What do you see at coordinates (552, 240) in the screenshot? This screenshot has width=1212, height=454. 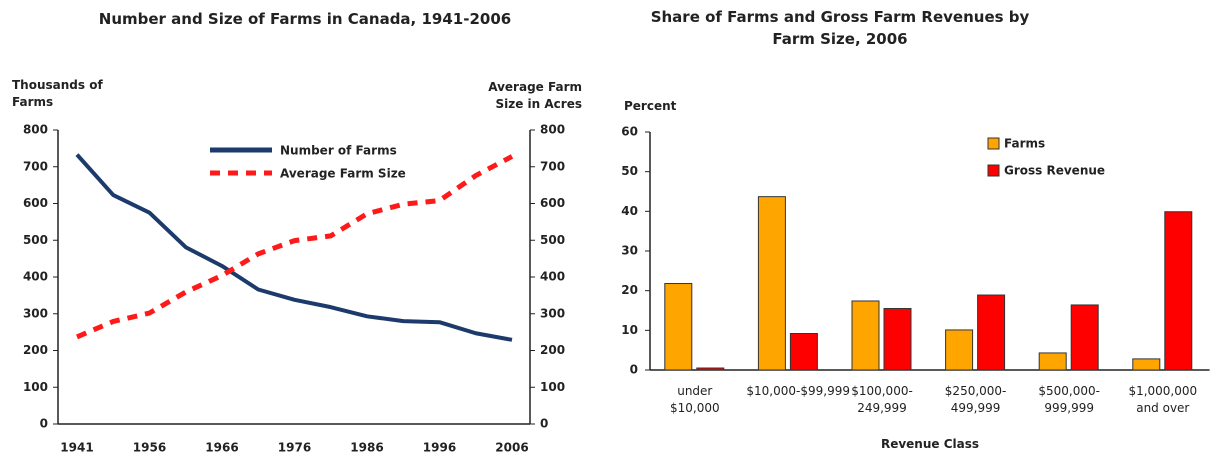 I see `y2-tick-label: 500` at bounding box center [552, 240].